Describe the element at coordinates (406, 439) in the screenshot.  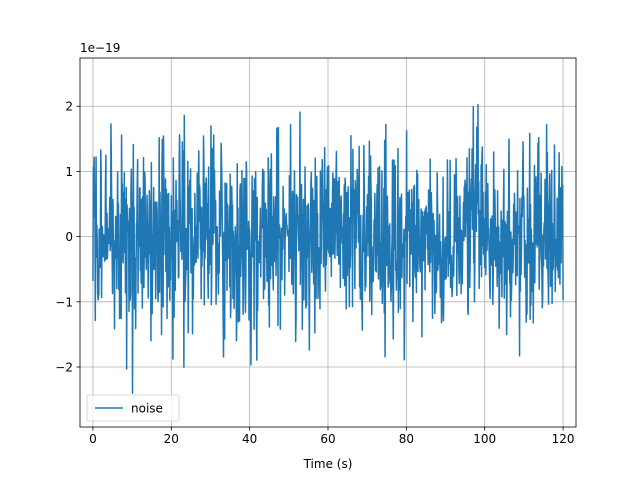
I see `x-tick-label: 80` at that location.